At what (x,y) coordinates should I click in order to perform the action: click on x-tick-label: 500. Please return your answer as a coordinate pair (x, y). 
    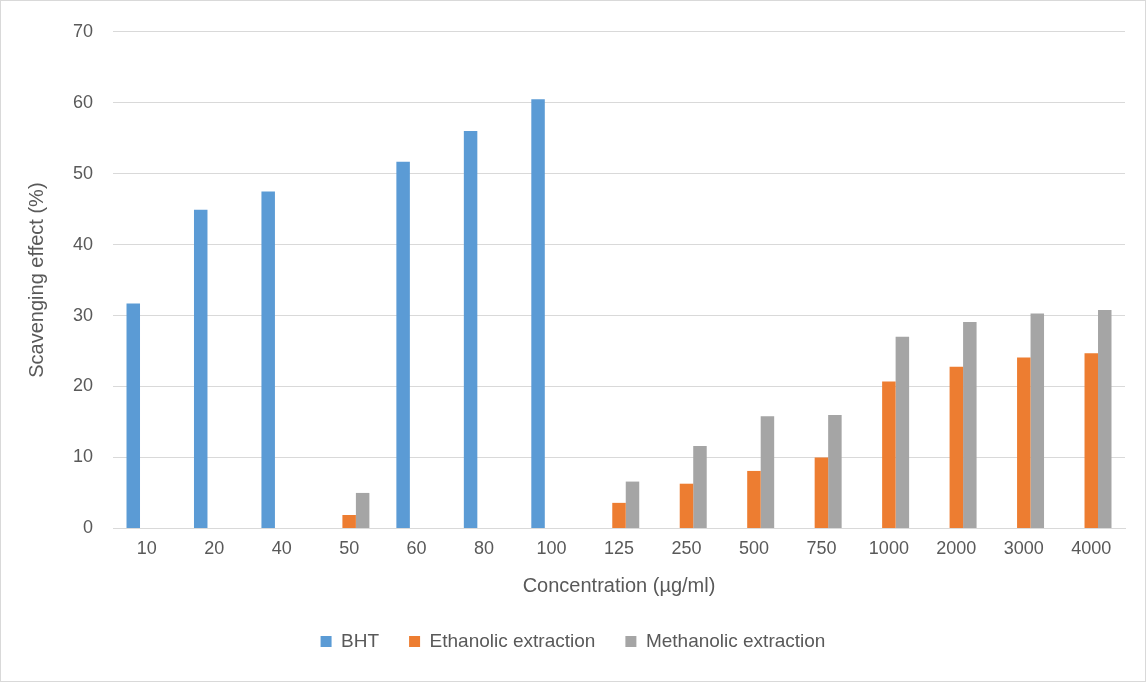
    Looking at the image, I should click on (753, 548).